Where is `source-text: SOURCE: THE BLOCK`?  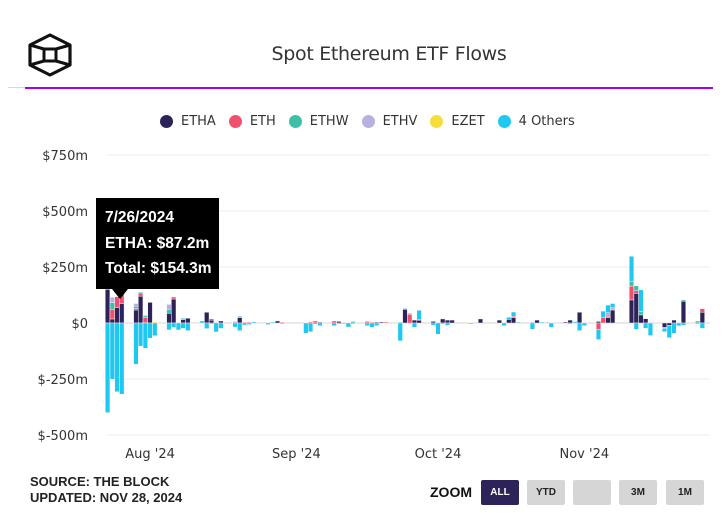 source-text: SOURCE: THE BLOCK is located at coordinates (100, 481).